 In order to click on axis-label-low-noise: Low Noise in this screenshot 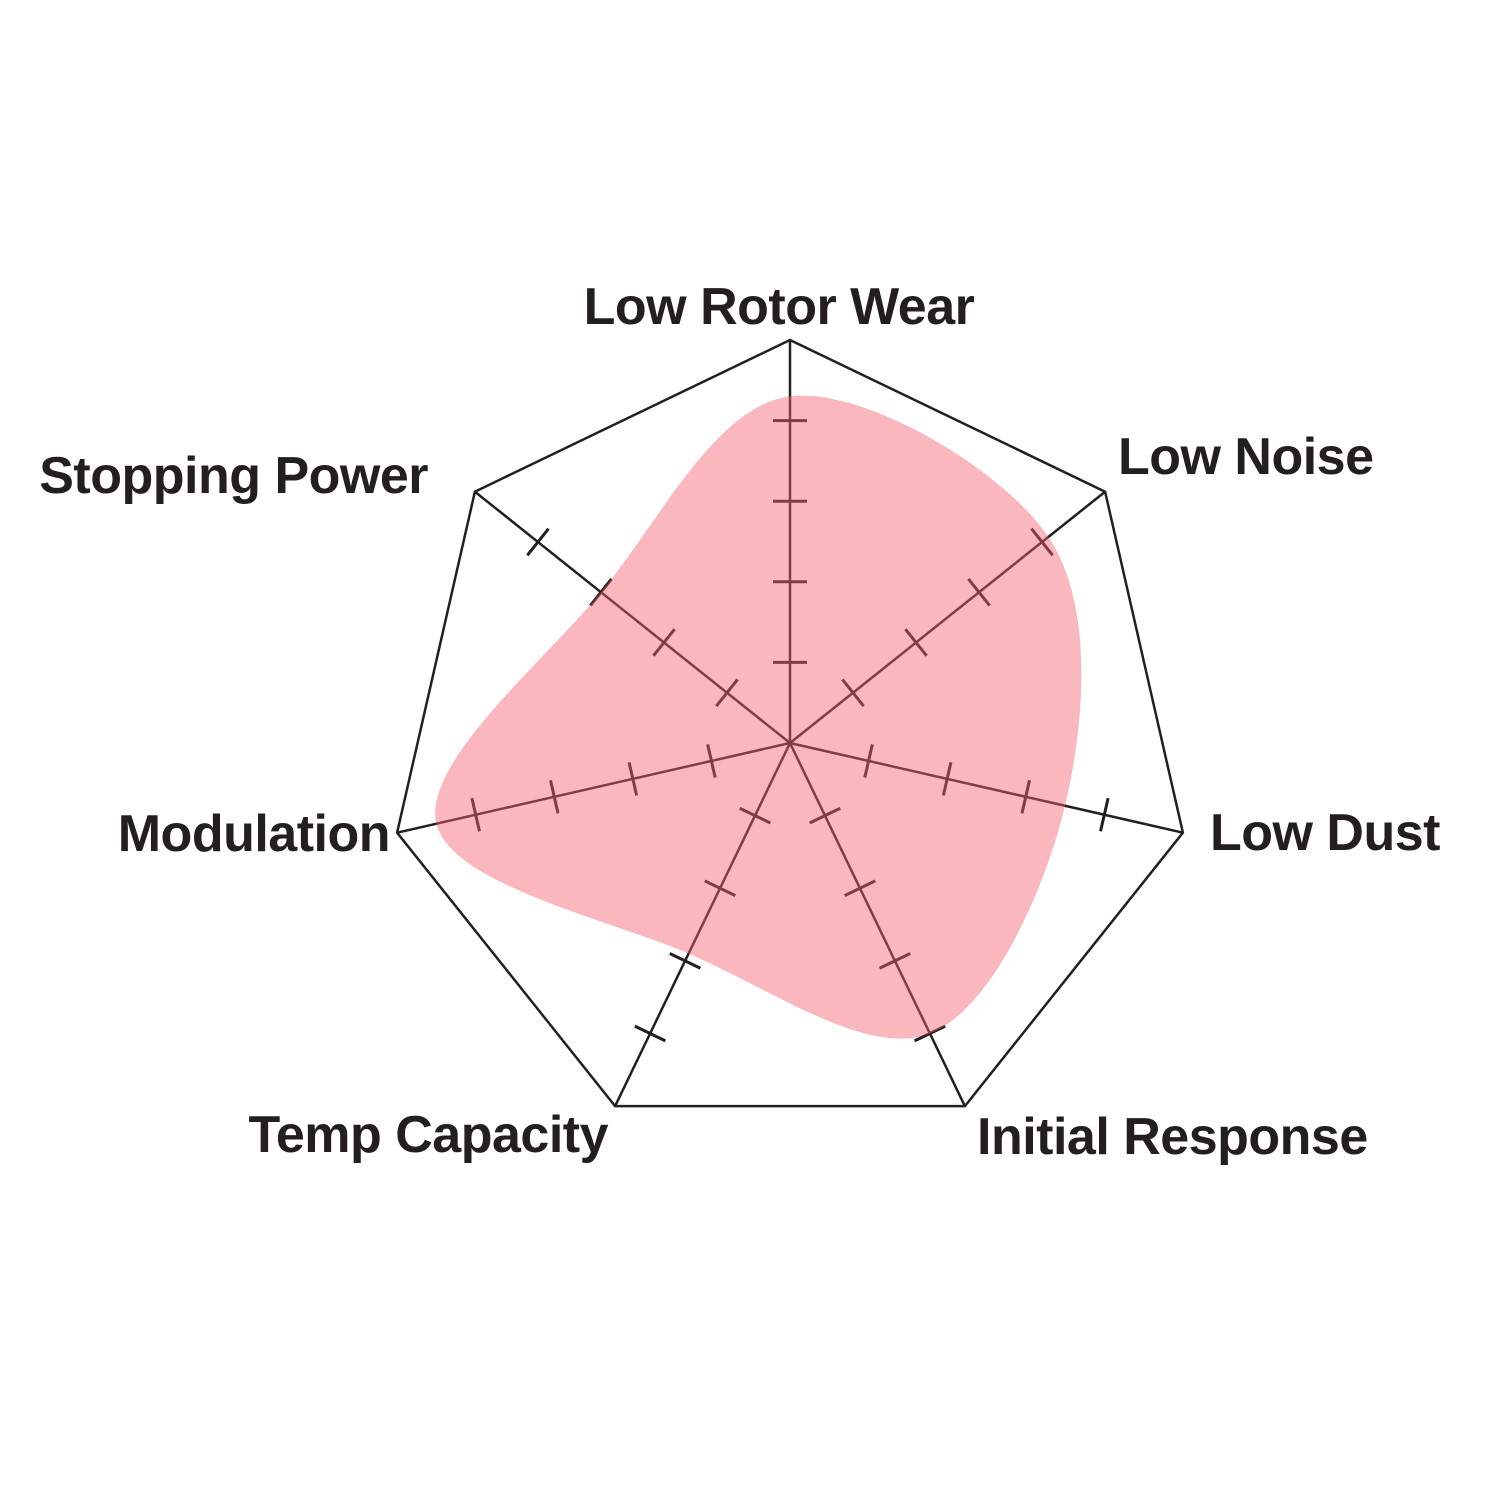, I will do `click(1246, 457)`.